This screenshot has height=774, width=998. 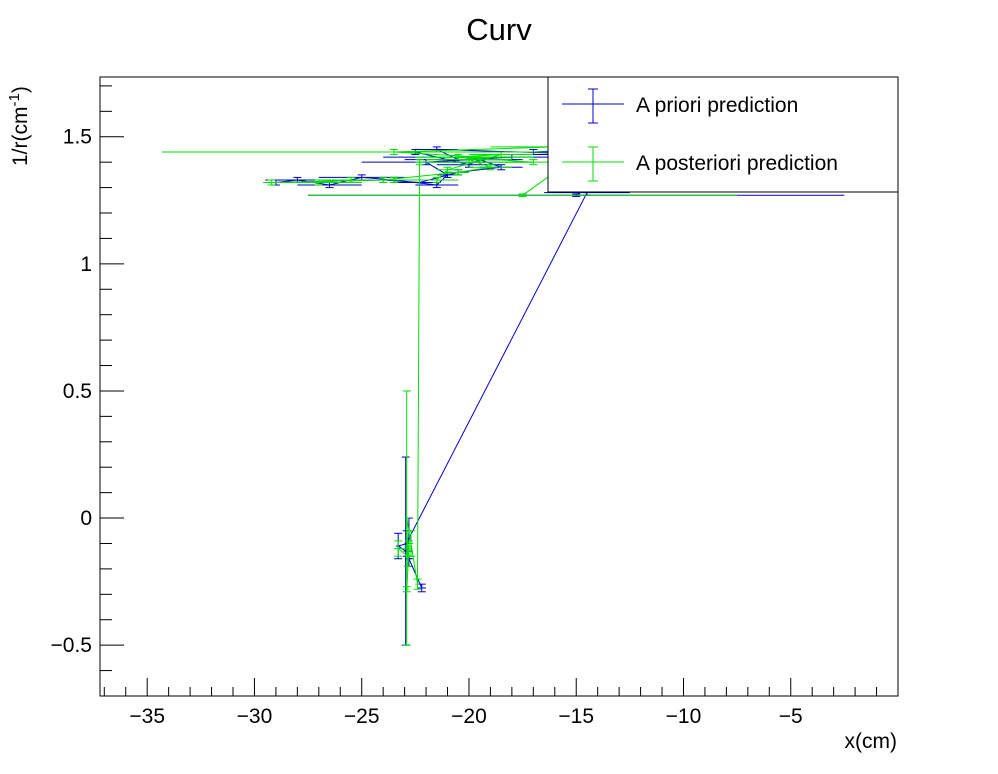 I want to click on y-axis: −0.5 0 0.5 1 1.5, so click(x=87, y=391).